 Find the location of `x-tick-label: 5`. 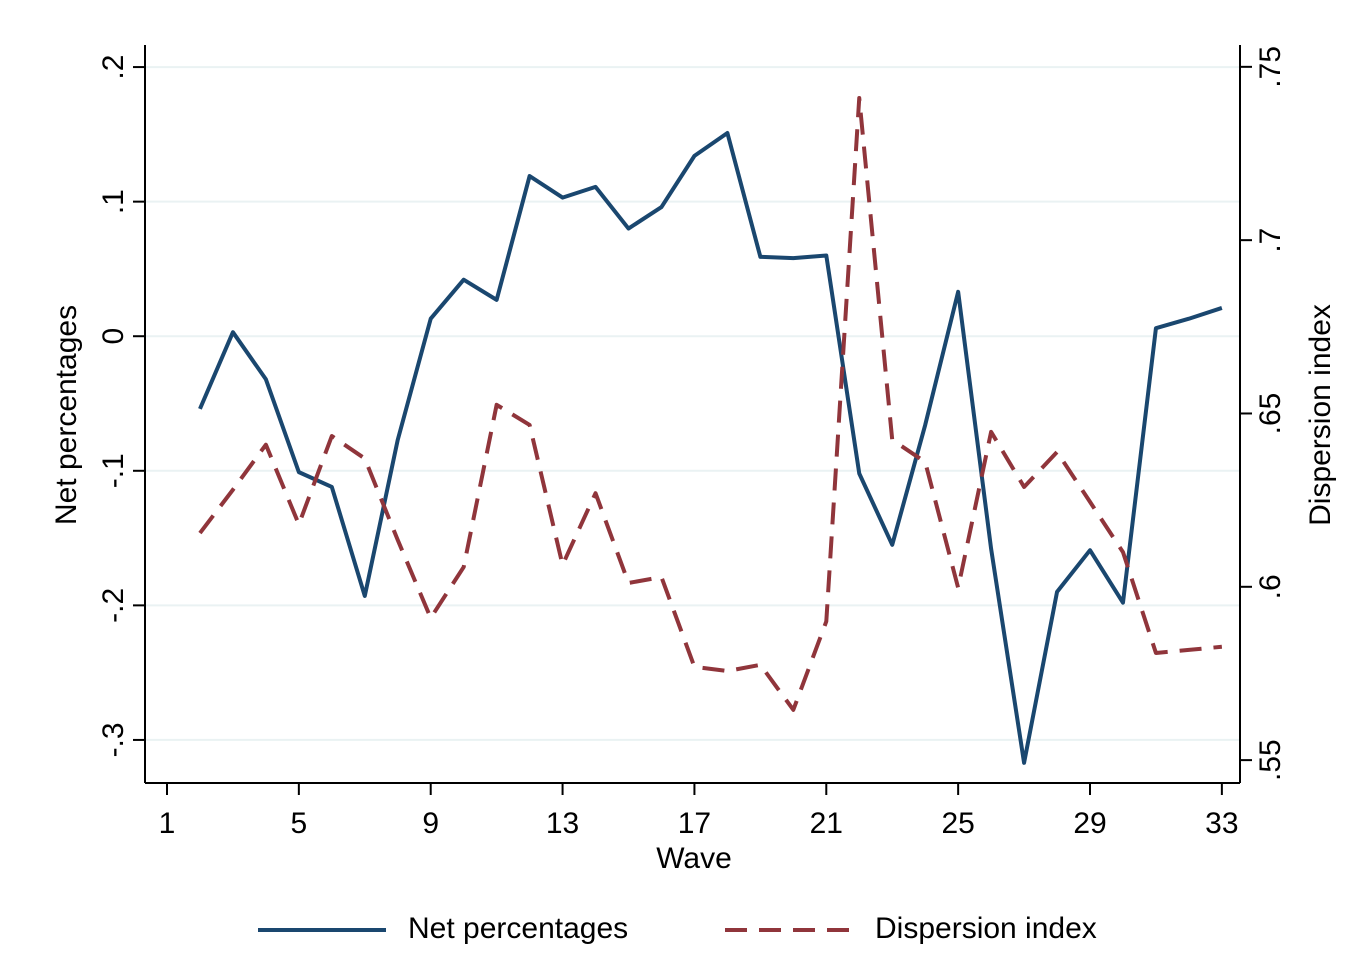

x-tick-label: 5 is located at coordinates (299, 823).